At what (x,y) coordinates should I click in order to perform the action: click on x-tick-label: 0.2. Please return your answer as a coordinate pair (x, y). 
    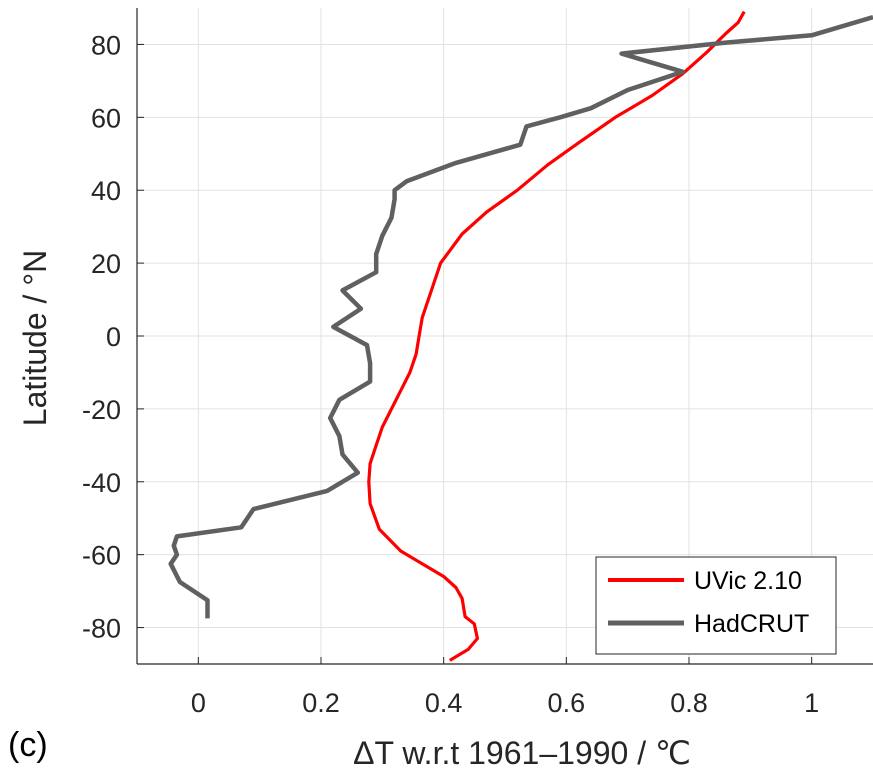
    Looking at the image, I should click on (321, 703).